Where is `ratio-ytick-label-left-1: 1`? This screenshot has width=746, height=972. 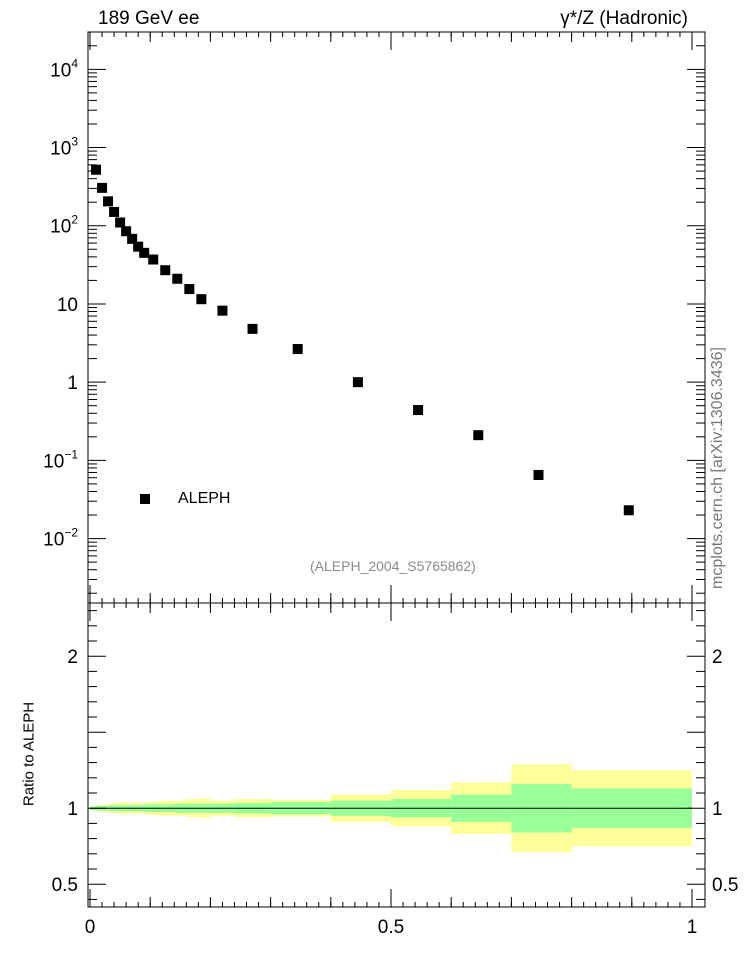
ratio-ytick-label-left-1: 1 is located at coordinates (72, 809).